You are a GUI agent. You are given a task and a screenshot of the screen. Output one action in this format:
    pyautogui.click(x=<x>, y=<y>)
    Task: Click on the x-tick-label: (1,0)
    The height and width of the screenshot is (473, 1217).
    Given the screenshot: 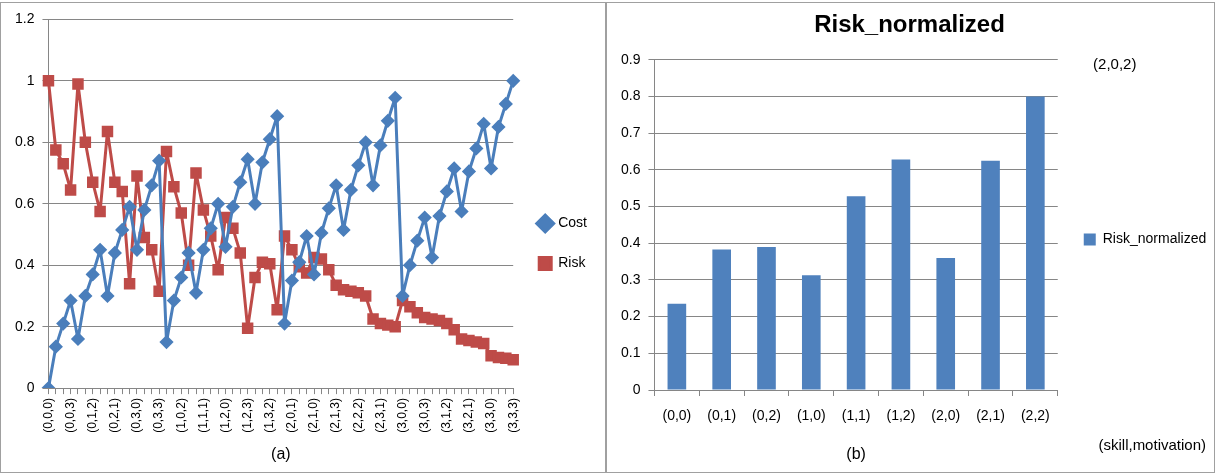 What is the action you would take?
    pyautogui.click(x=811, y=415)
    